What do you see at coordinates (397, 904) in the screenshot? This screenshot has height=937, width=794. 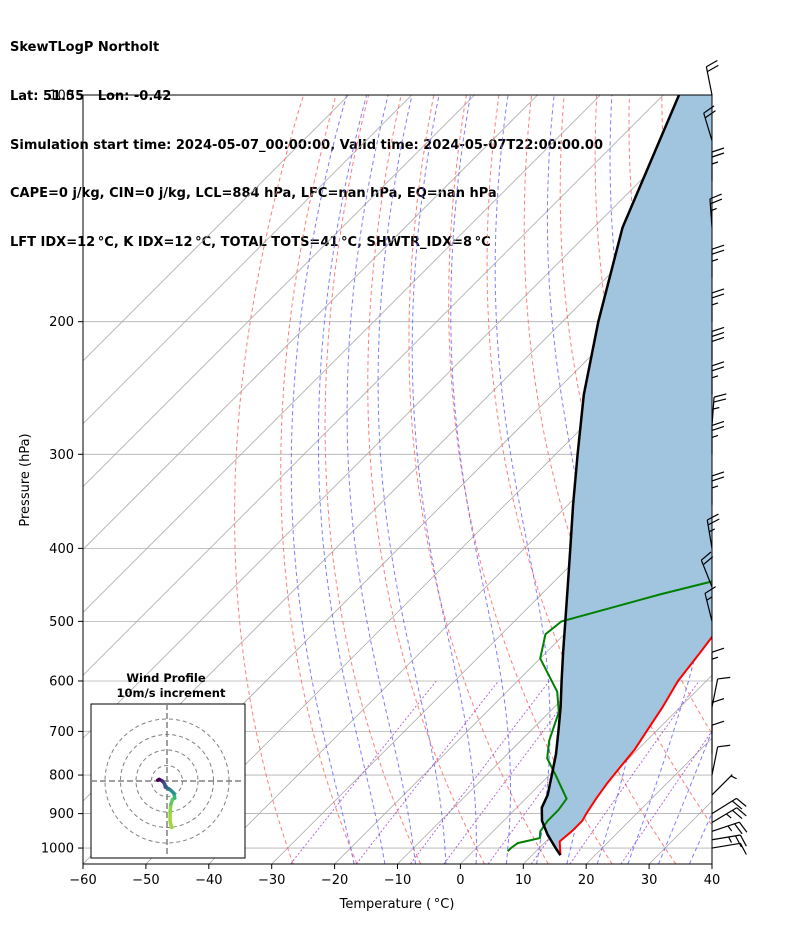 I see `x-axis-label: Temperature ( °C)` at bounding box center [397, 904].